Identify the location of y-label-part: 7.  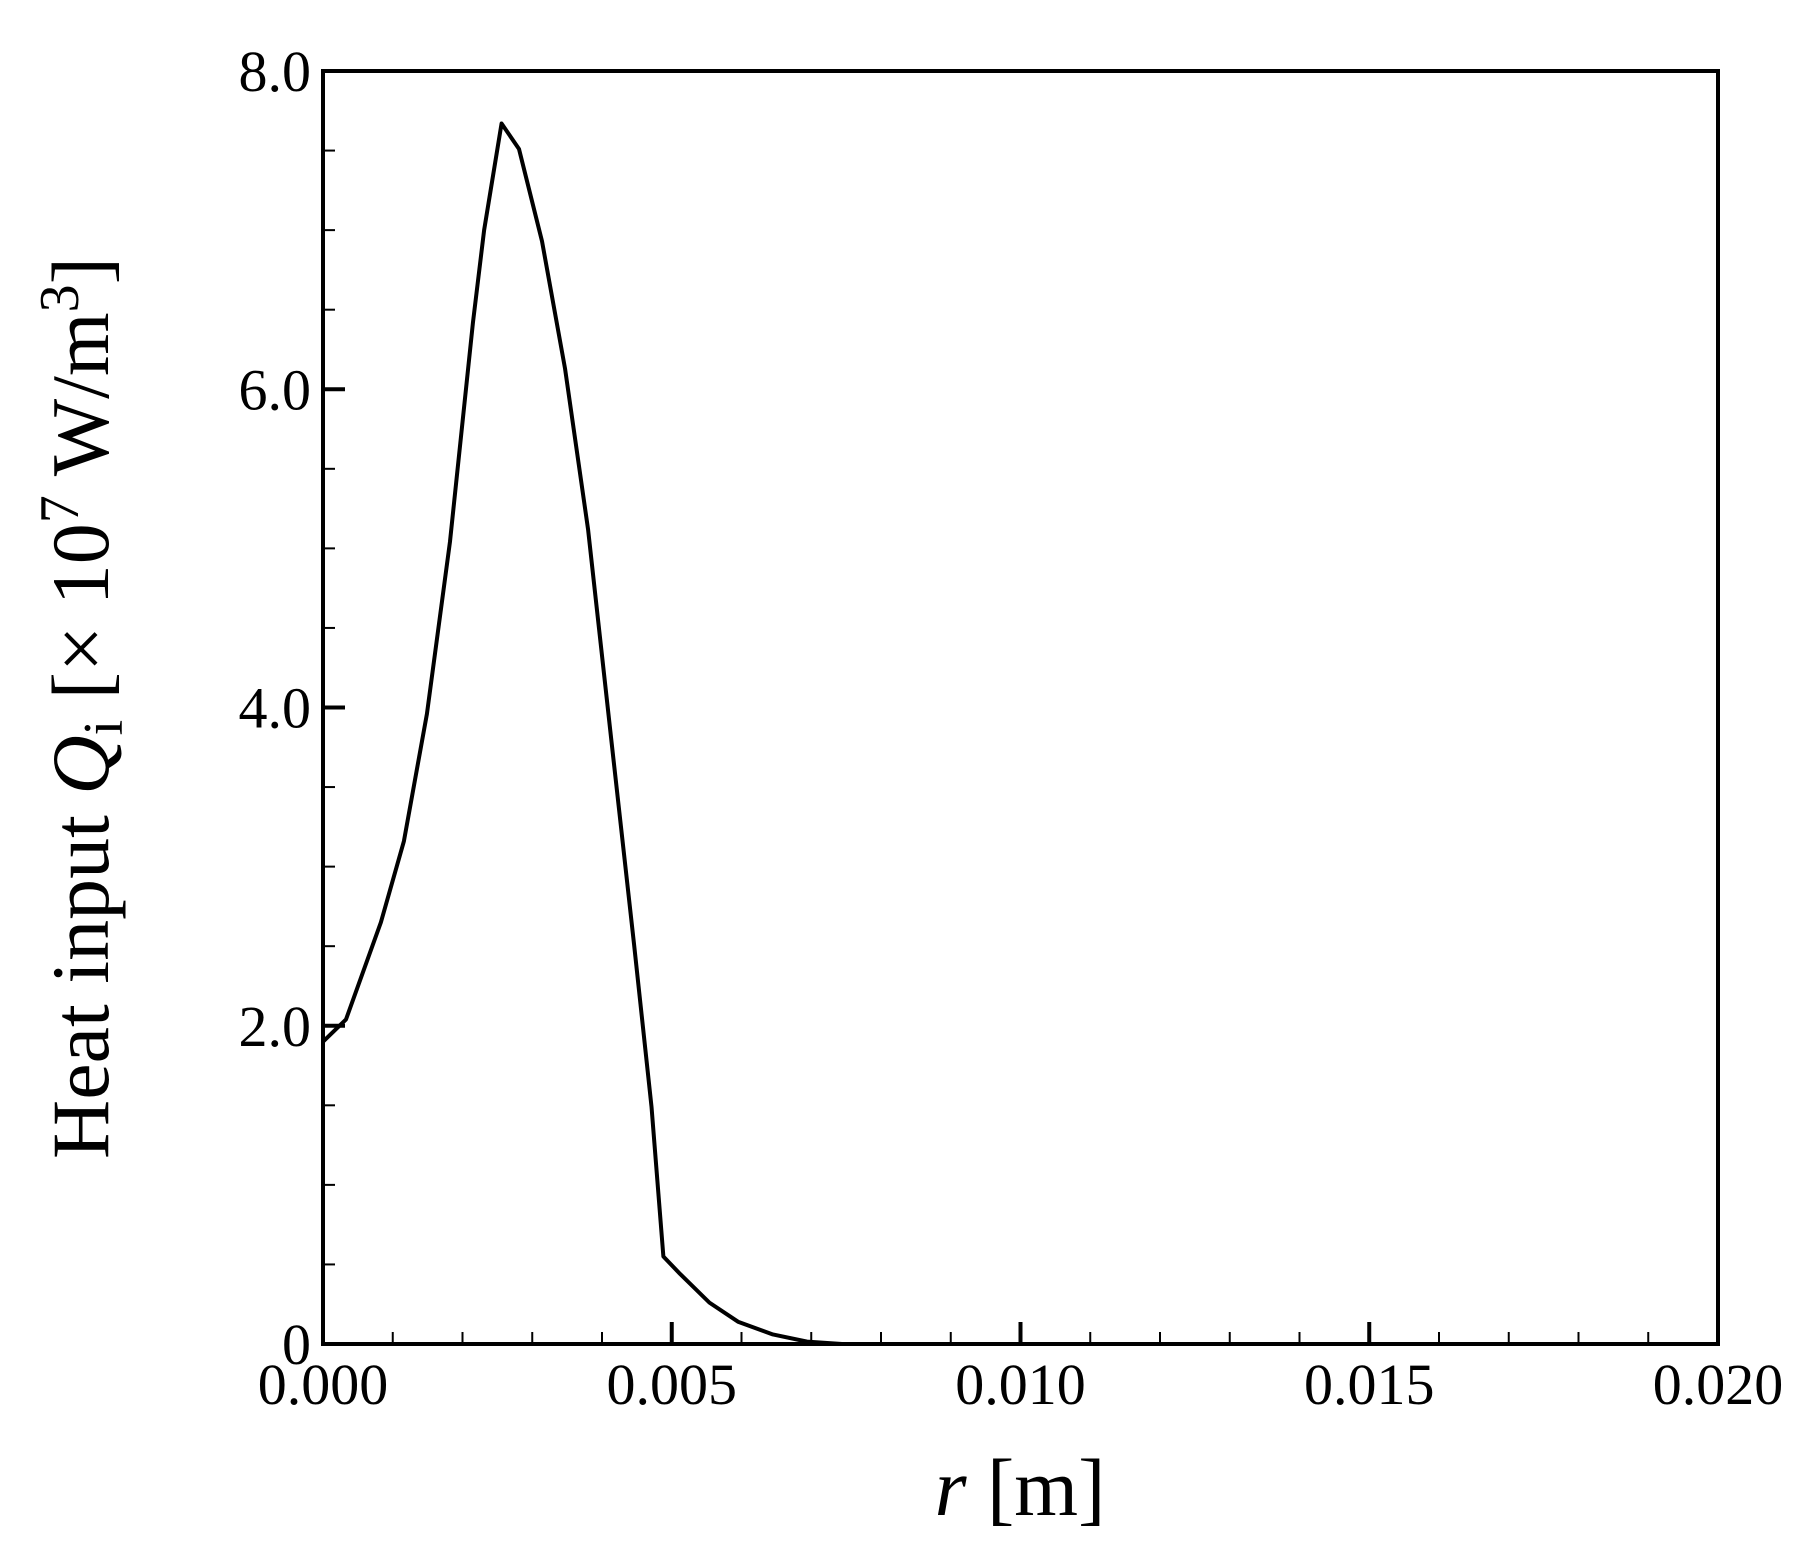
(60, 509).